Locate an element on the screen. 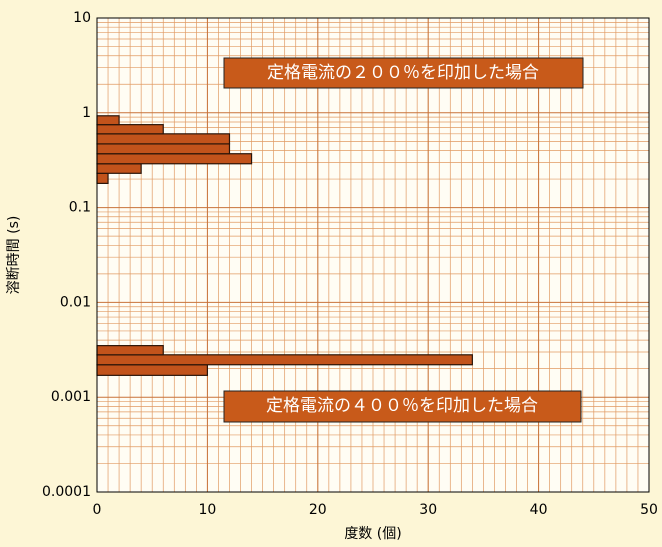 The height and width of the screenshot is (547, 662). annotation: 定格電流の２００％を印加した場合 is located at coordinates (403, 73).